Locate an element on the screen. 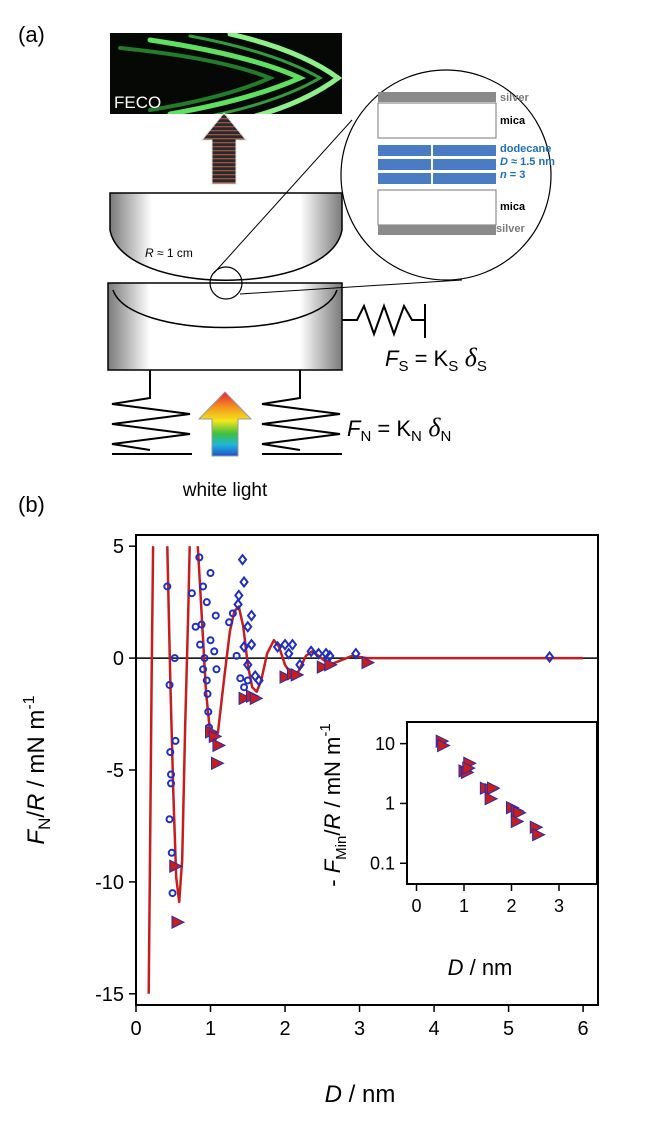  y-tick-label: -10 is located at coordinates (109, 883).